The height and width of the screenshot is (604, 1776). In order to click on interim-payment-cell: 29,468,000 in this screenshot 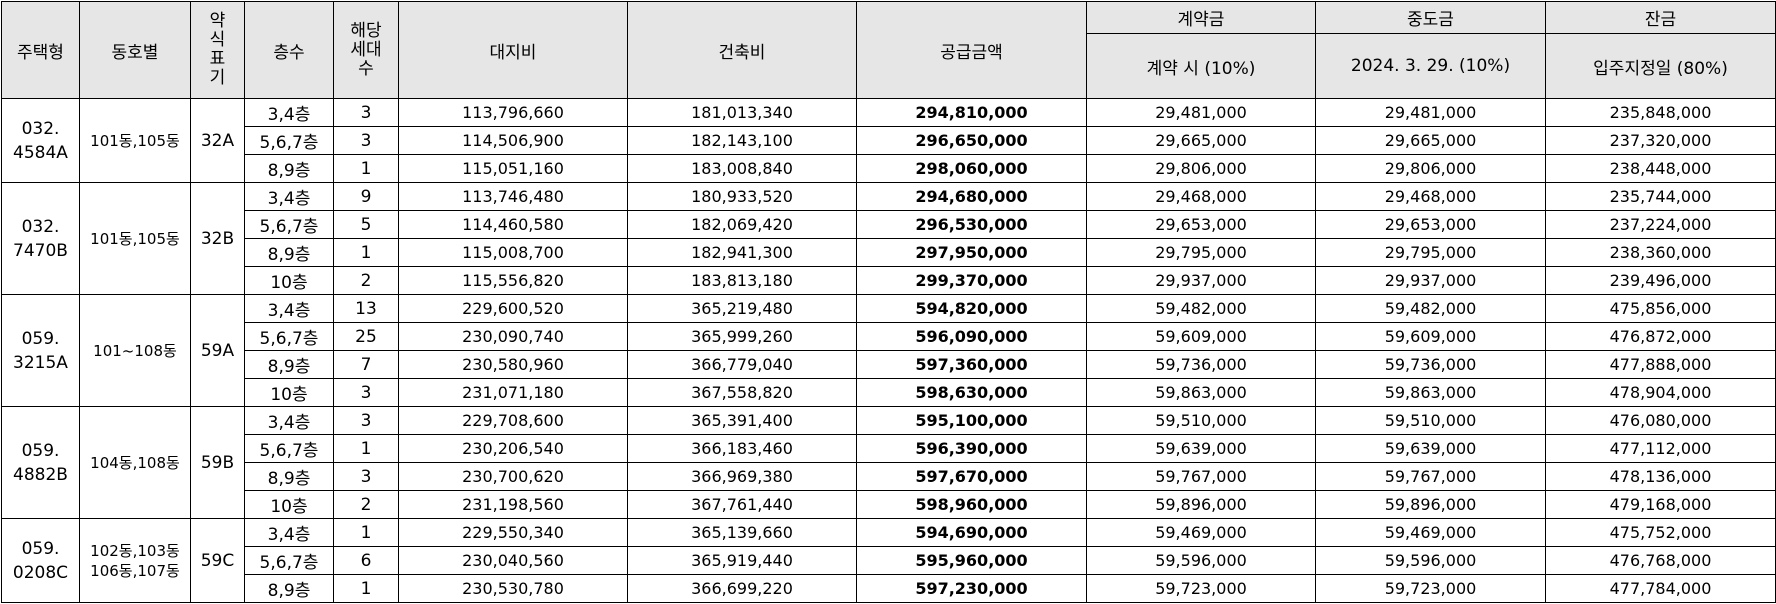, I will do `click(1430, 196)`.